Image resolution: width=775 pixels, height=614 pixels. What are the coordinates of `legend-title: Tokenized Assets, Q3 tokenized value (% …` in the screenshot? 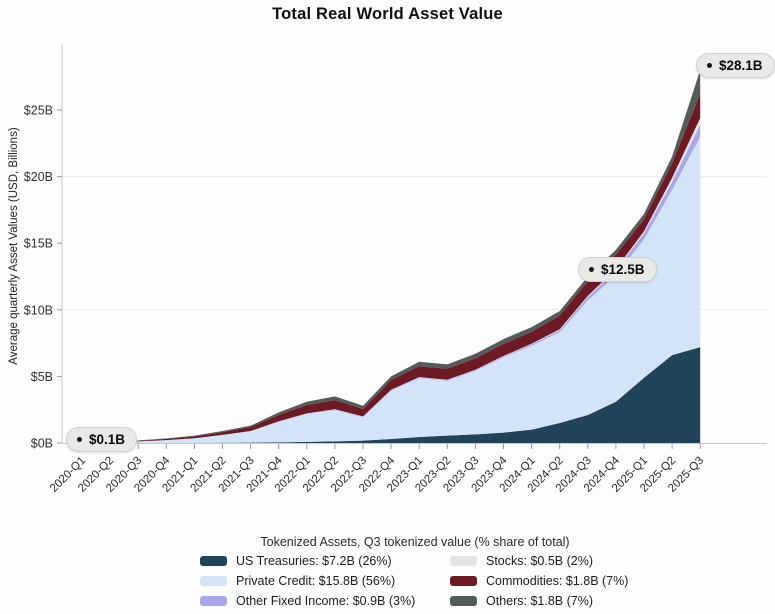 It's located at (415, 542).